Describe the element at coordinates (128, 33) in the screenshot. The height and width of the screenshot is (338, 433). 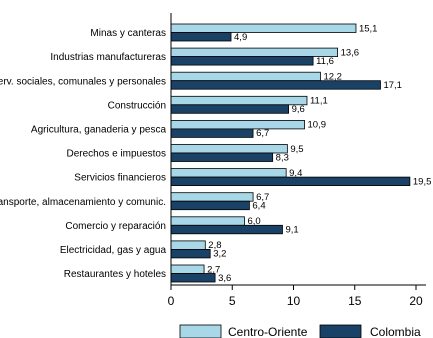
I see `category-label: Minas y canteras` at that location.